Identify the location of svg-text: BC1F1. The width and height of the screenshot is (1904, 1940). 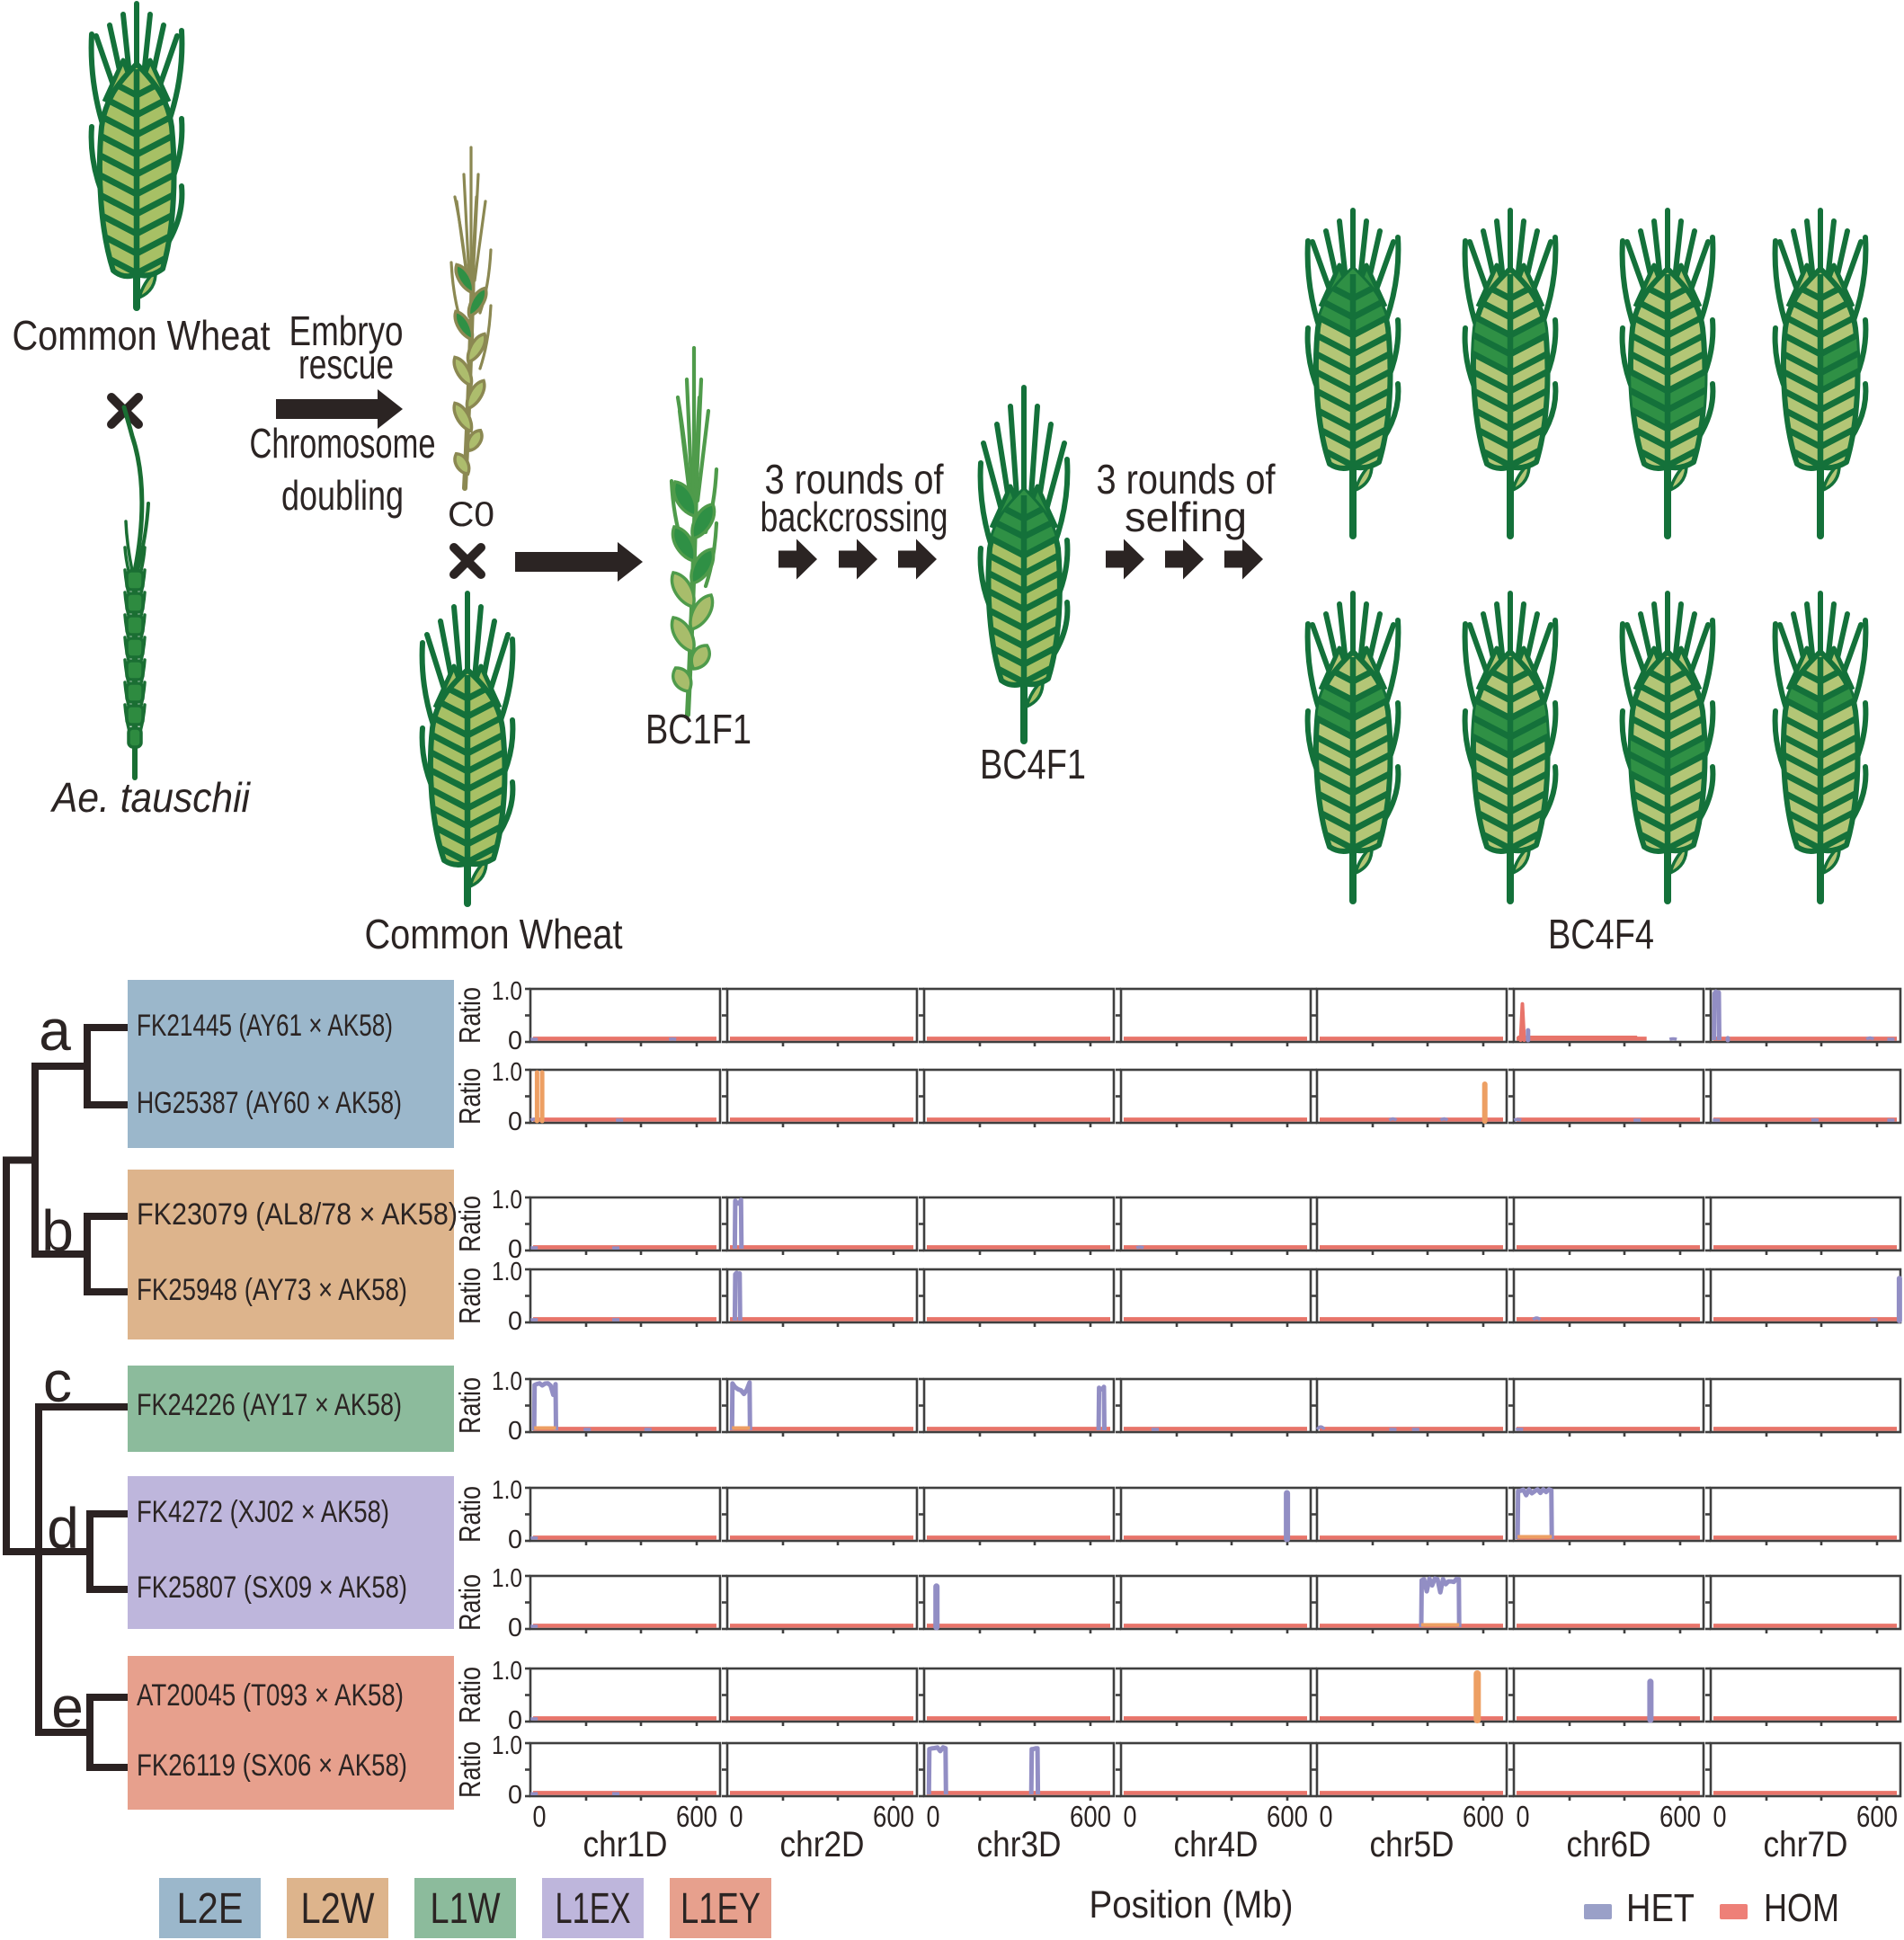
(698, 729).